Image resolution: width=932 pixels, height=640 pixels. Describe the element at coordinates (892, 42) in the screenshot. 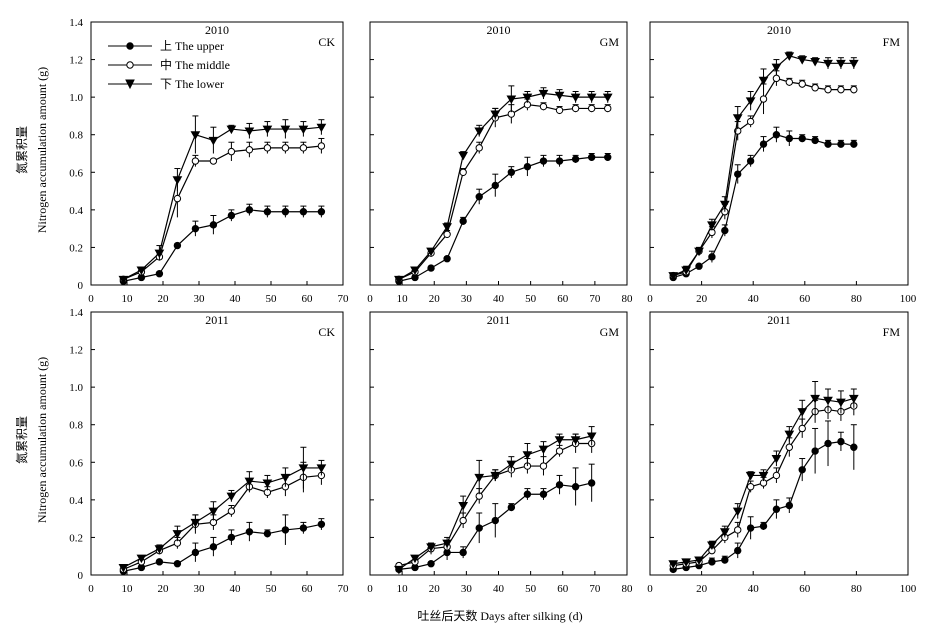

I see `panel-treatment-label: FM` at that location.